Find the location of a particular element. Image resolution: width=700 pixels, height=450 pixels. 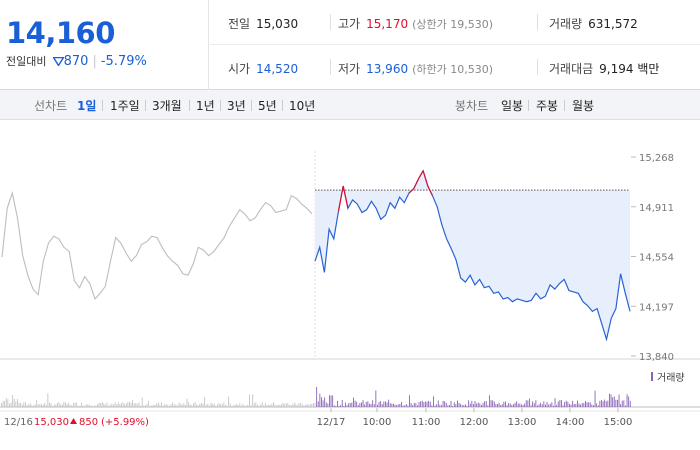

tab-3year: 3년 is located at coordinates (236, 106).